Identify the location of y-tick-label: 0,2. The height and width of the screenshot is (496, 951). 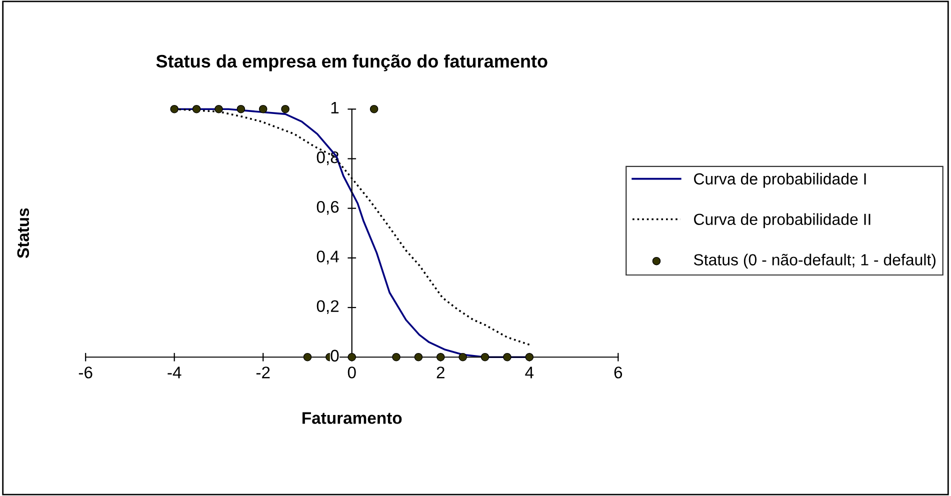
(327, 307).